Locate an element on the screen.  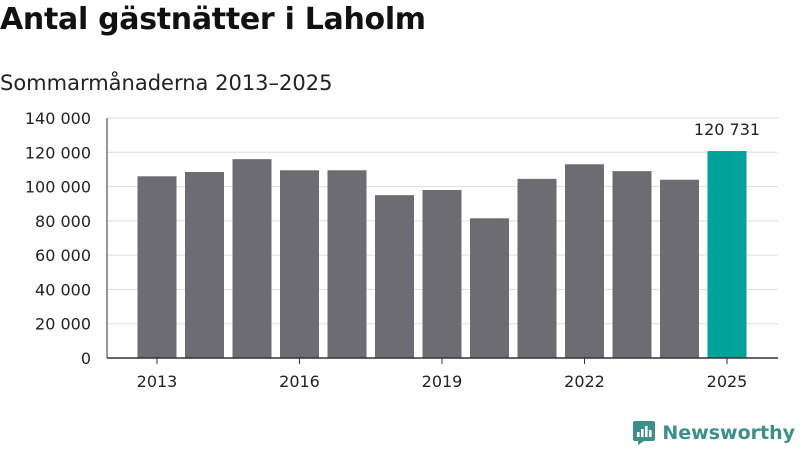
newsworthy-logo-icon is located at coordinates (644, 433).